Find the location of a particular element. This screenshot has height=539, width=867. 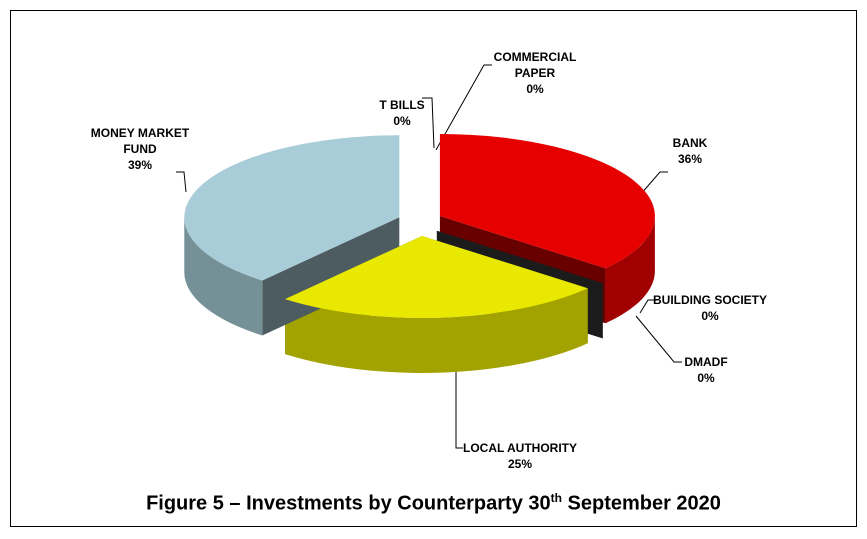

data-label: COMMERCIAL PAPER 0% is located at coordinates (535, 73).